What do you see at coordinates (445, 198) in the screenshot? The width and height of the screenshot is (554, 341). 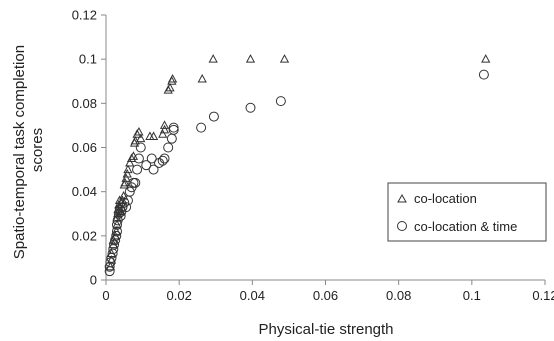 I see `legend-label: co-location` at bounding box center [445, 198].